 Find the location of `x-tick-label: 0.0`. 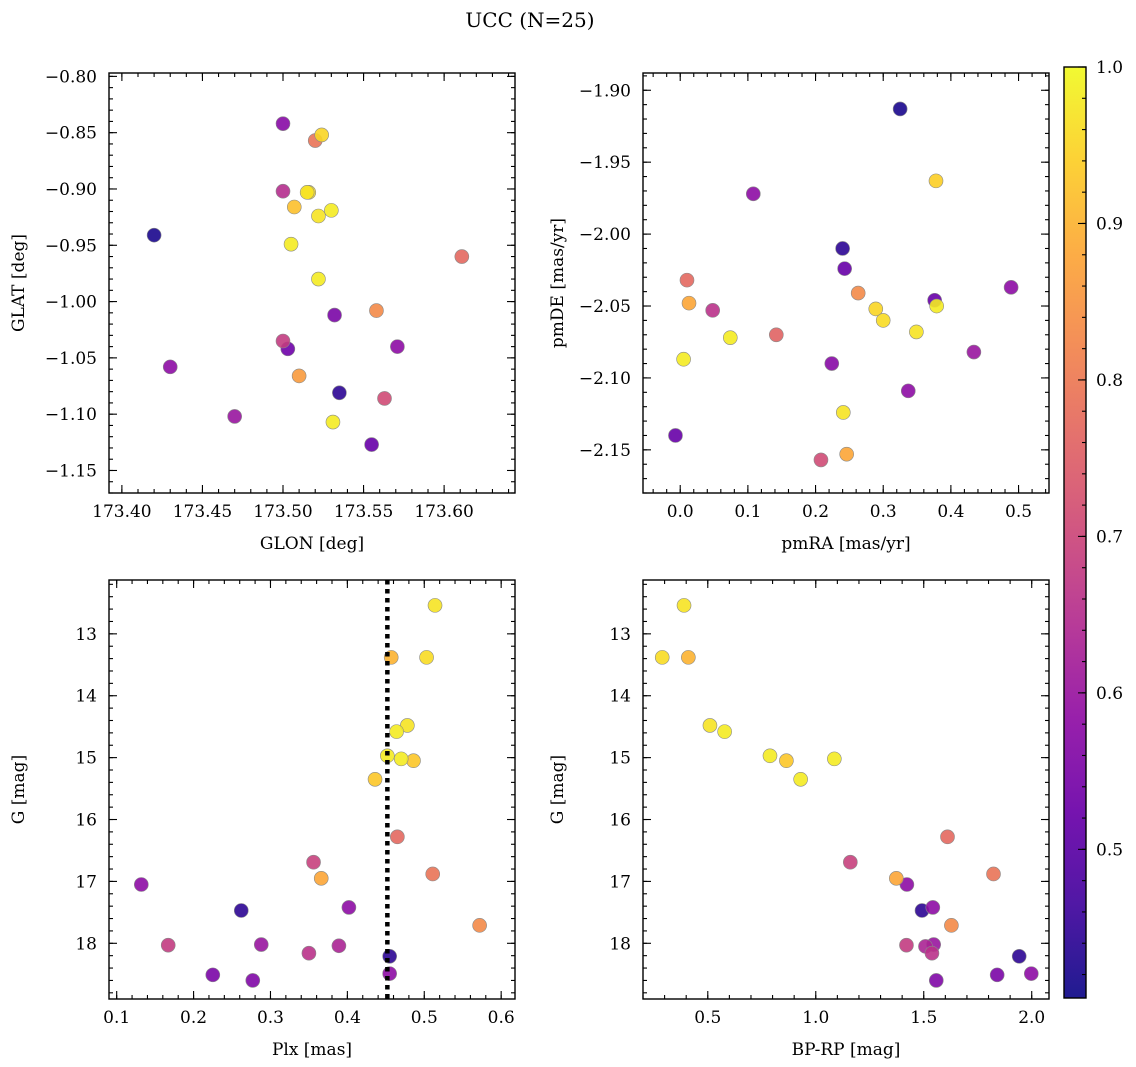

x-tick-label: 0.0 is located at coordinates (680, 512).